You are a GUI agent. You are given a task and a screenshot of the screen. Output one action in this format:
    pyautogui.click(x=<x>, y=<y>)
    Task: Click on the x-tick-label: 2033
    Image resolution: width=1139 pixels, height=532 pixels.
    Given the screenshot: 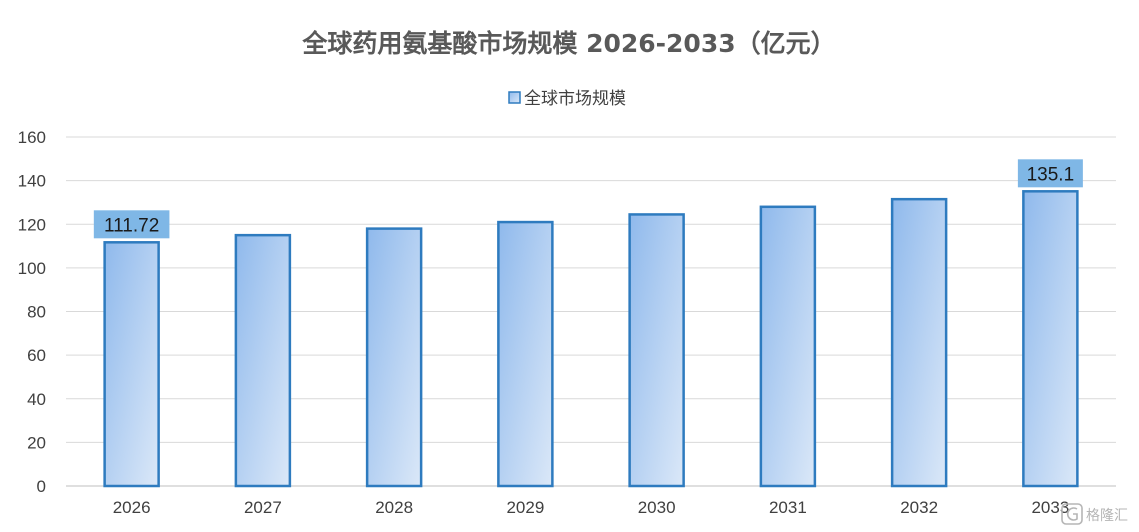 What is the action you would take?
    pyautogui.click(x=1050, y=507)
    